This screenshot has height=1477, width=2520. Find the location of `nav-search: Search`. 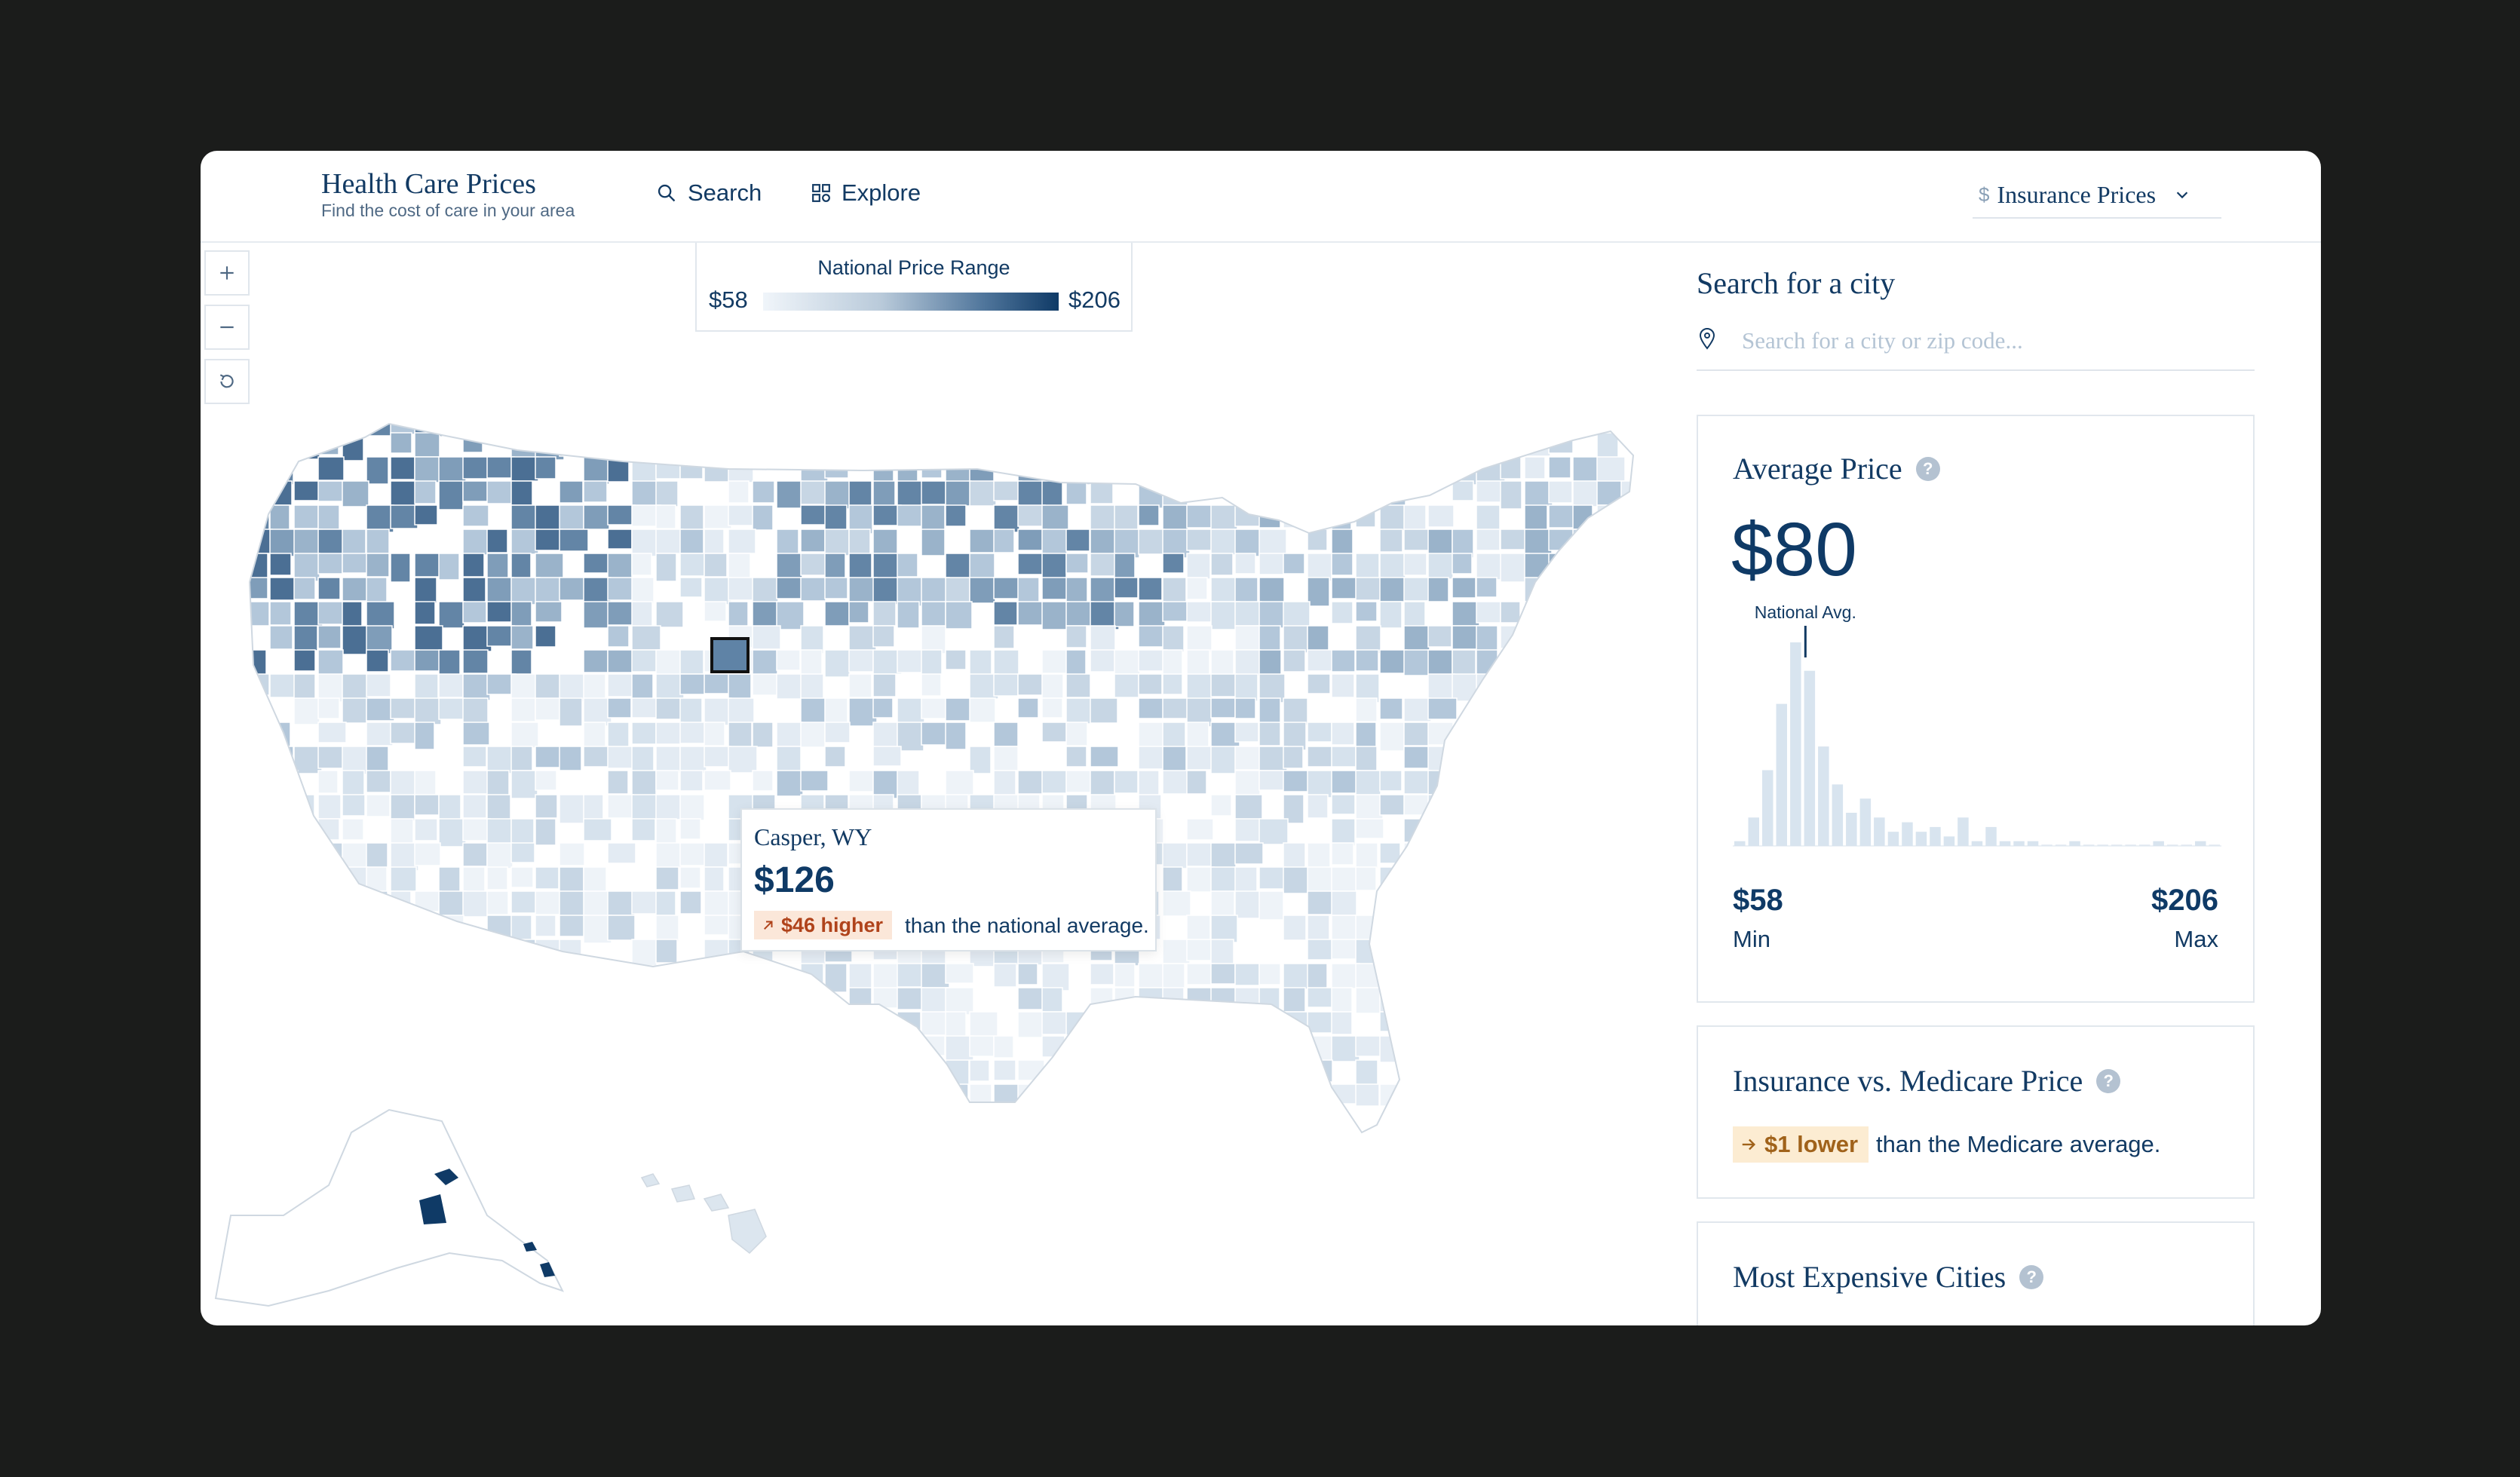

nav-search: Search is located at coordinates (709, 193).